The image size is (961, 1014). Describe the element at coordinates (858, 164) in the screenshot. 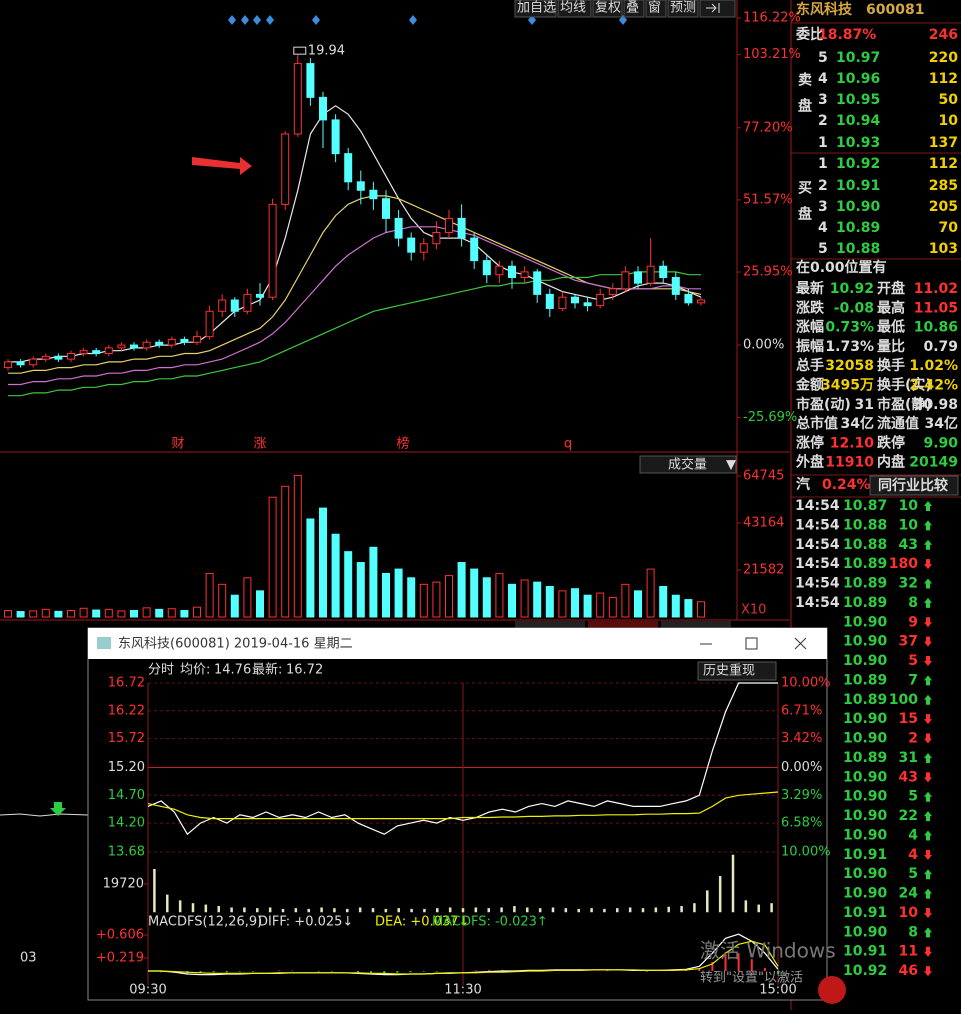

I see `book-price: 10.92` at that location.